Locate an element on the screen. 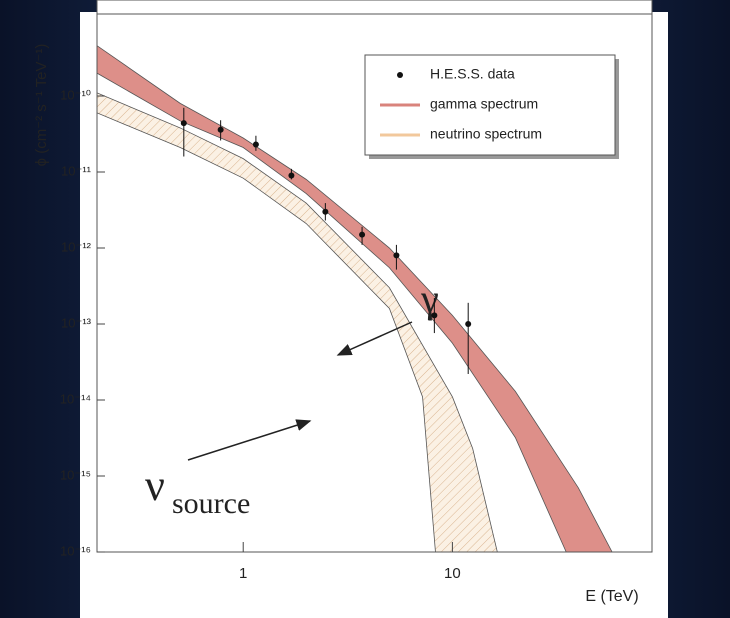  x-axis-label: E (TeV) is located at coordinates (611, 596).